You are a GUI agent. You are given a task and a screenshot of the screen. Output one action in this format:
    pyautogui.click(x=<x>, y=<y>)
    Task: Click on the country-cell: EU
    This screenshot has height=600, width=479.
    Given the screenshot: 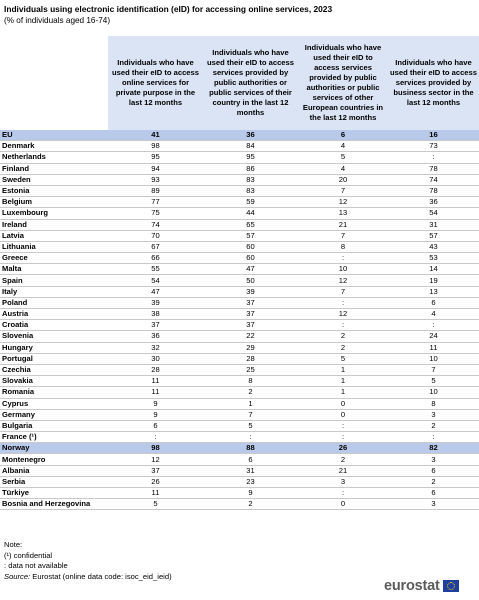 What is the action you would take?
    pyautogui.click(x=54, y=136)
    